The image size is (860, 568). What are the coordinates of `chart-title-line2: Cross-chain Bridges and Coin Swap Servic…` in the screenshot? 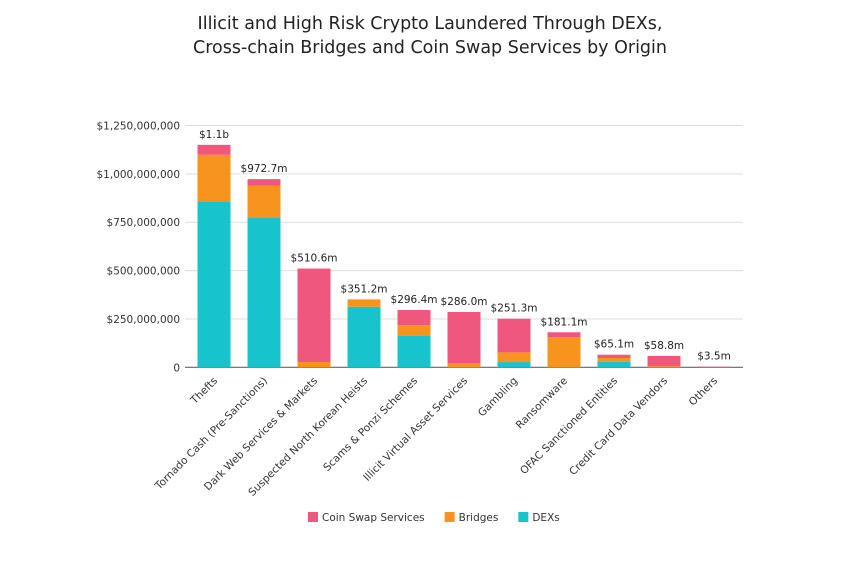 It's located at (430, 48).